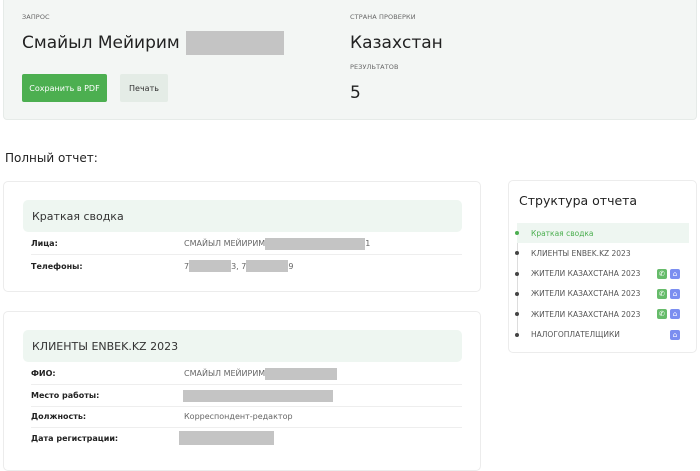 Image resolution: width=700 pixels, height=471 pixels. I want to click on structure-item: Краткая сводка, so click(602, 233).